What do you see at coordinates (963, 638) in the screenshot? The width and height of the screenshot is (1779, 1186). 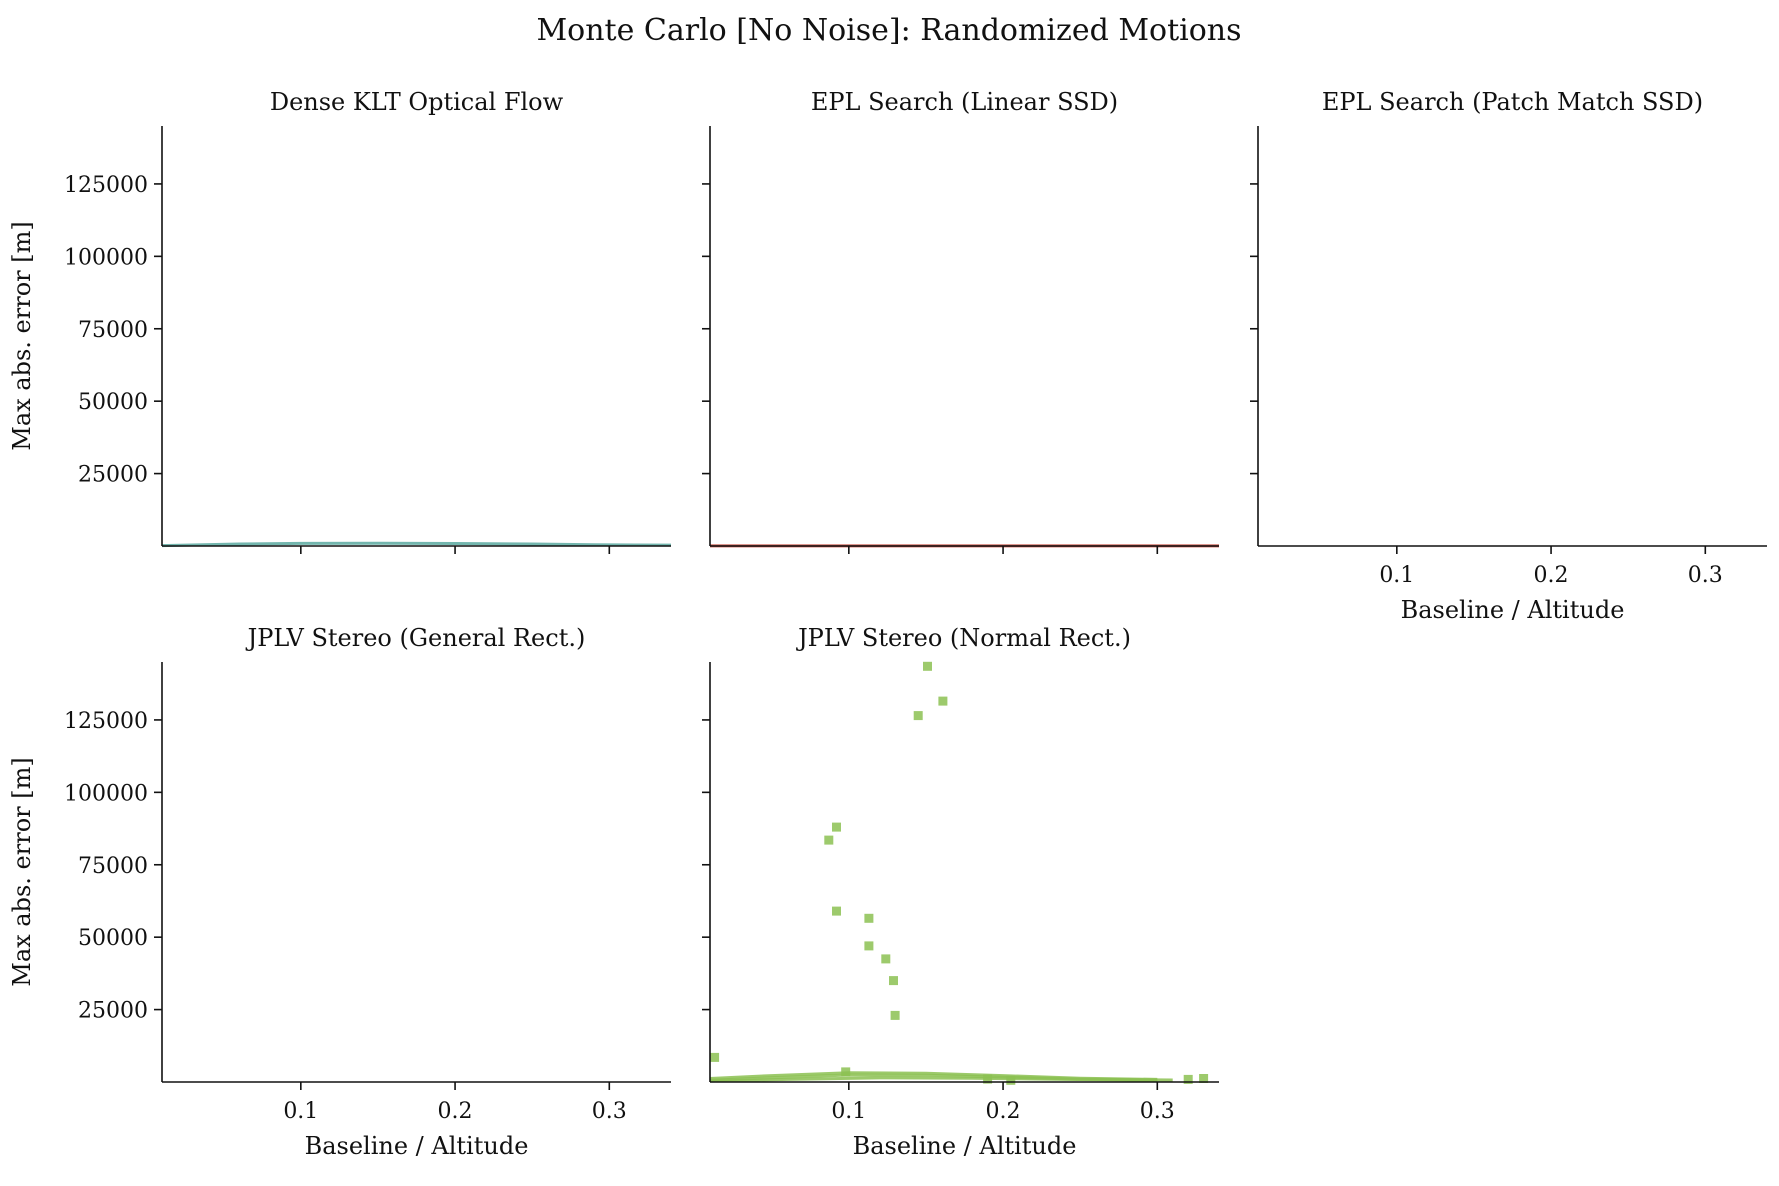 I see `subplot-title: JPLV Stereo (Normal Rect.)` at bounding box center [963, 638].